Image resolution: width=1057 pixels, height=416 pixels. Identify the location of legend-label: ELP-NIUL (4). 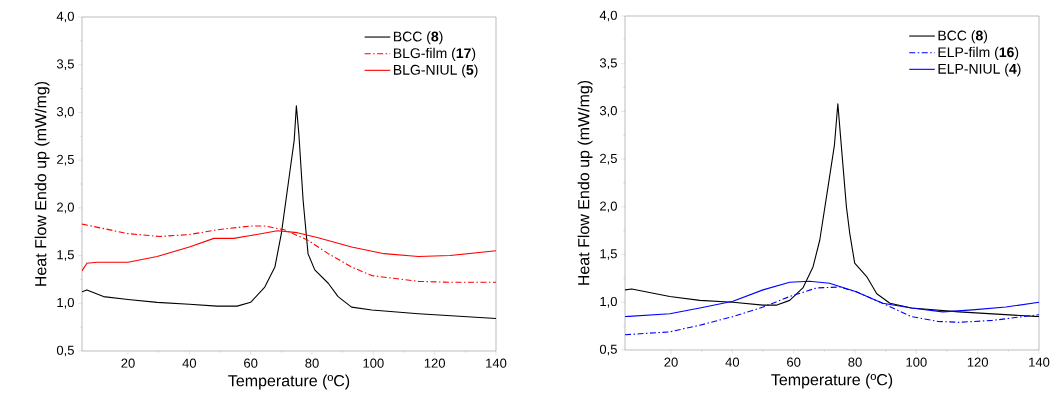
(979, 70).